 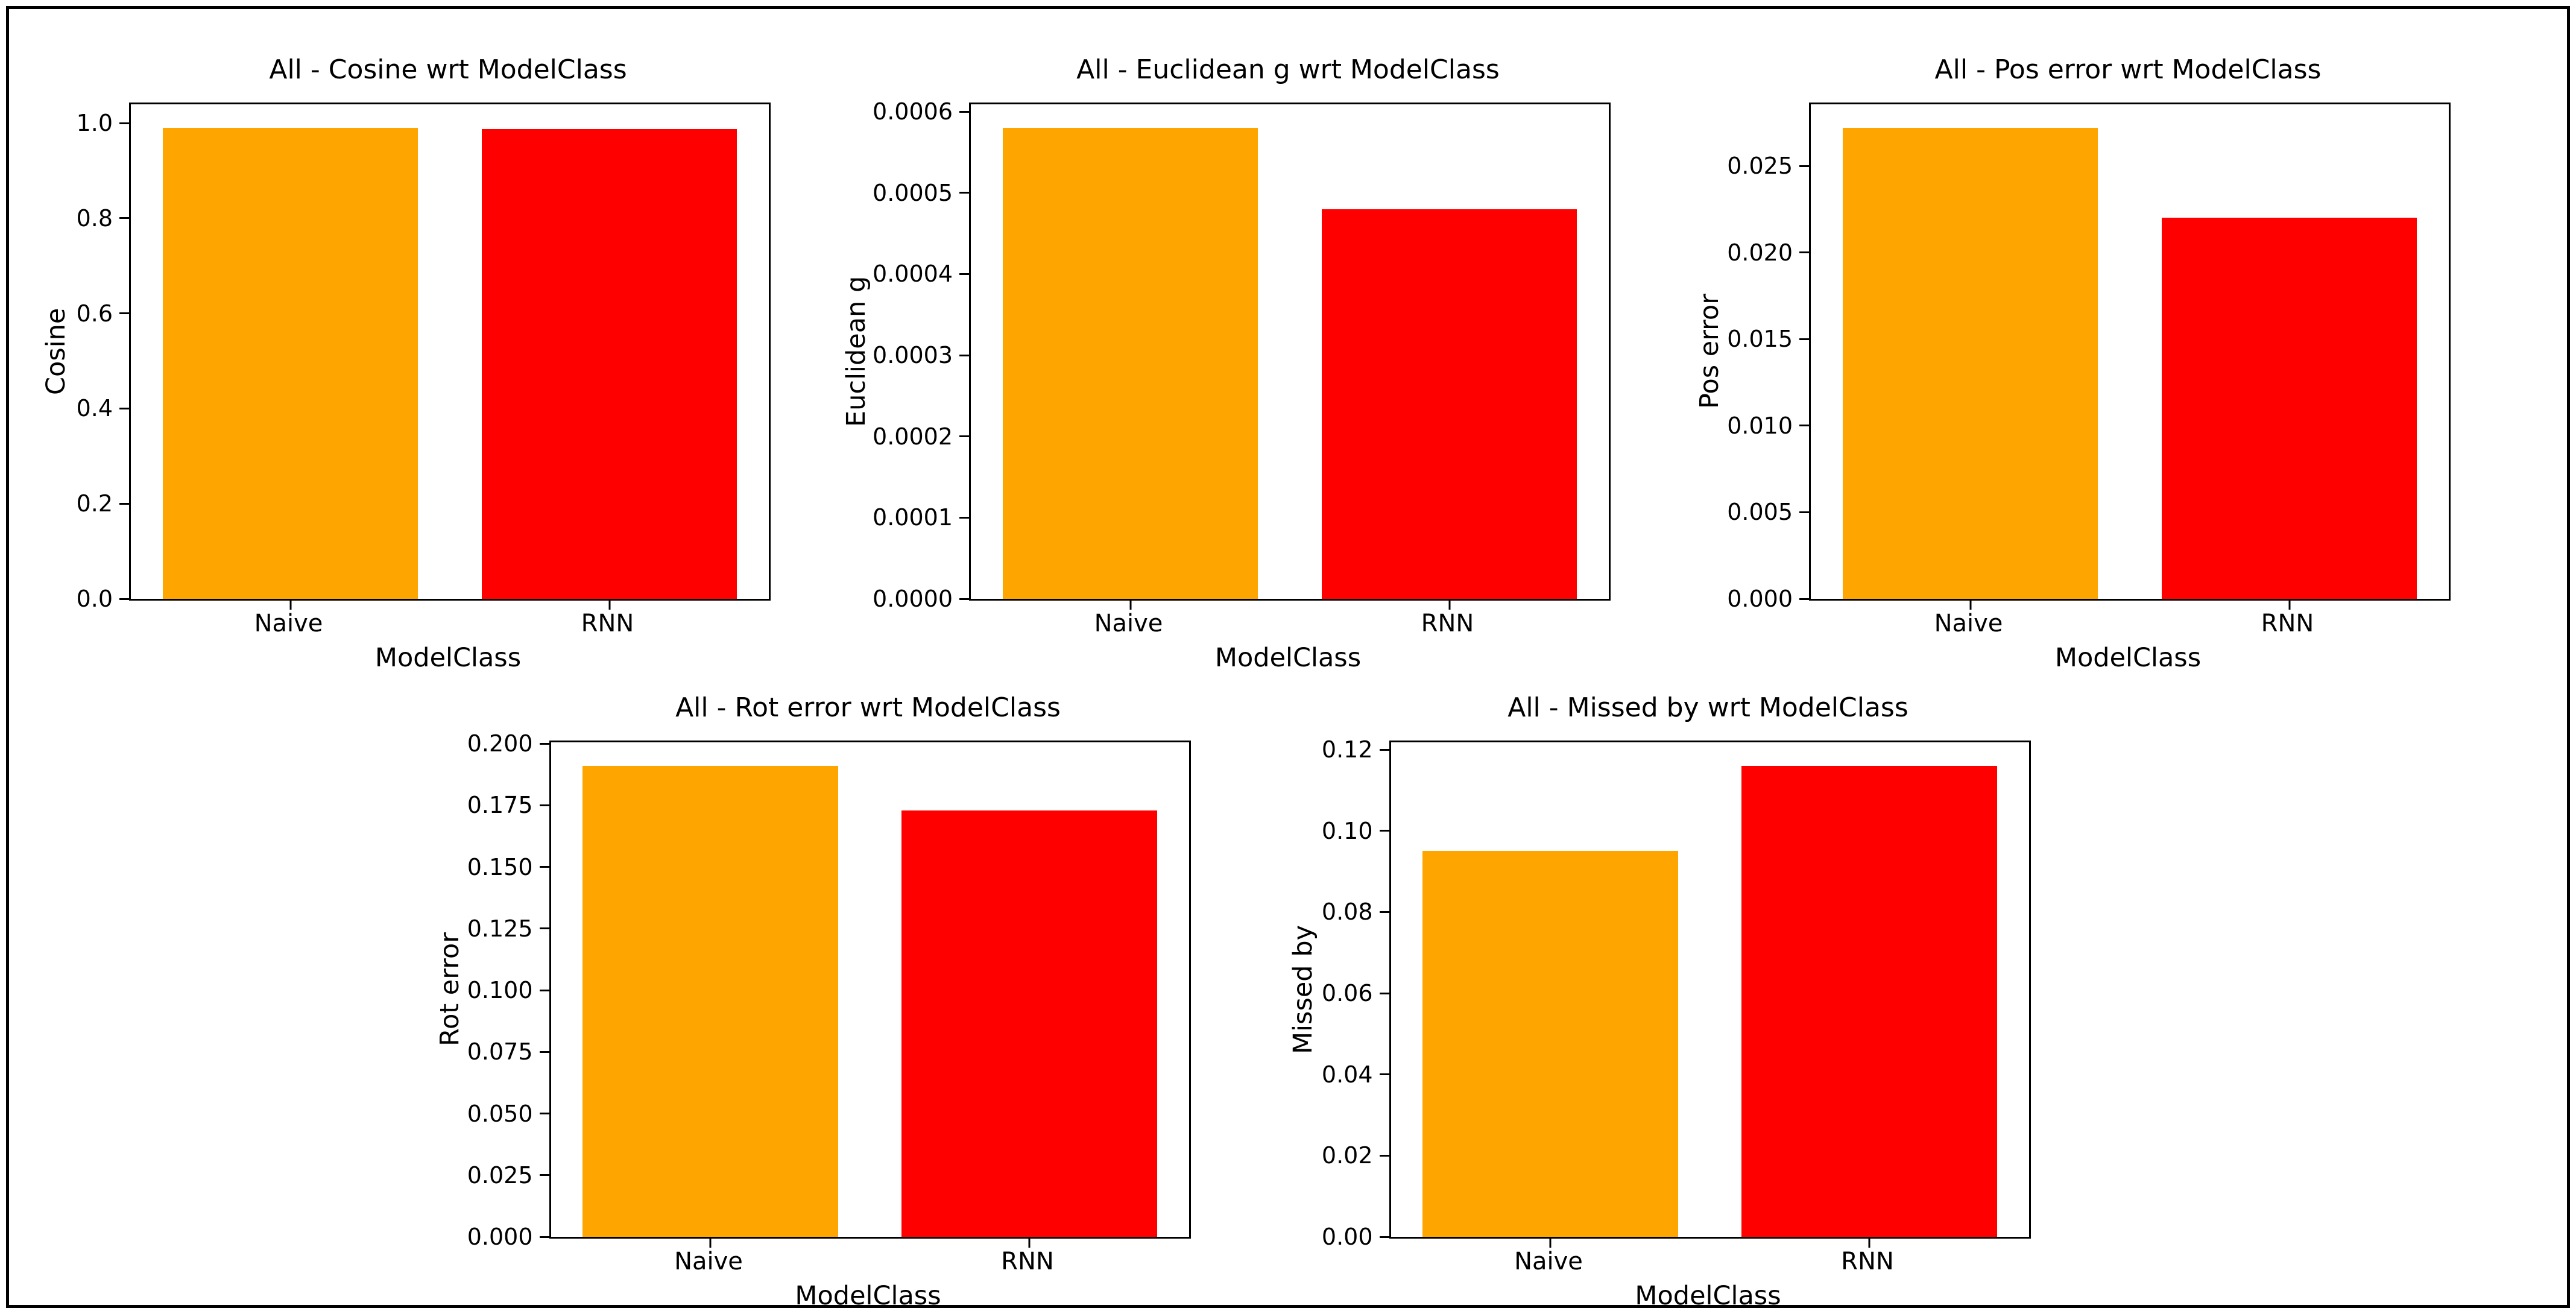 I want to click on y-tick-label: 0.150, so click(x=500, y=866).